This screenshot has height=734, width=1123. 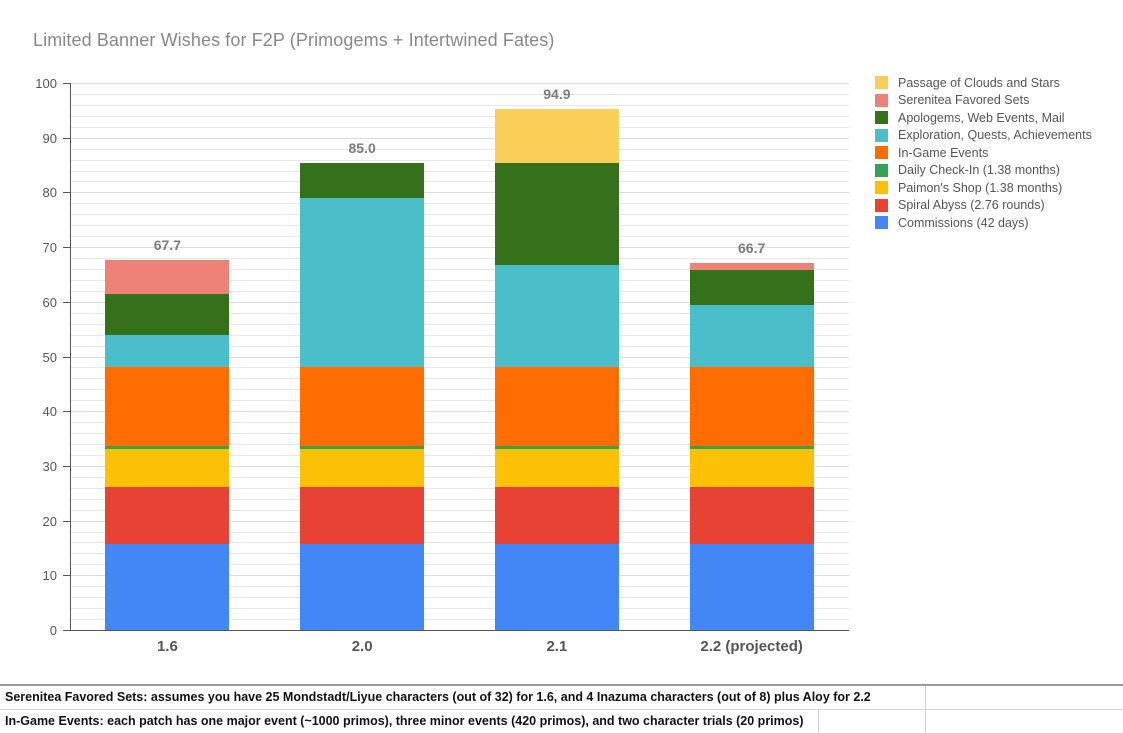 I want to click on bar-total-label: 66.7, so click(x=752, y=247).